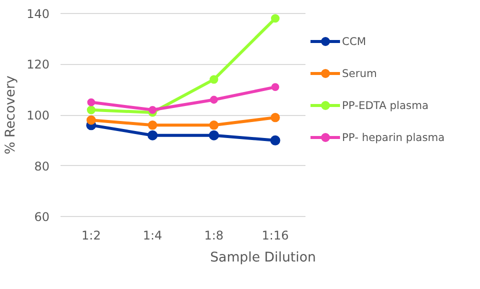 Image resolution: width=480 pixels, height=289 pixels. What do you see at coordinates (275, 235) in the screenshot?
I see `x-tick-label: 1:16` at bounding box center [275, 235].